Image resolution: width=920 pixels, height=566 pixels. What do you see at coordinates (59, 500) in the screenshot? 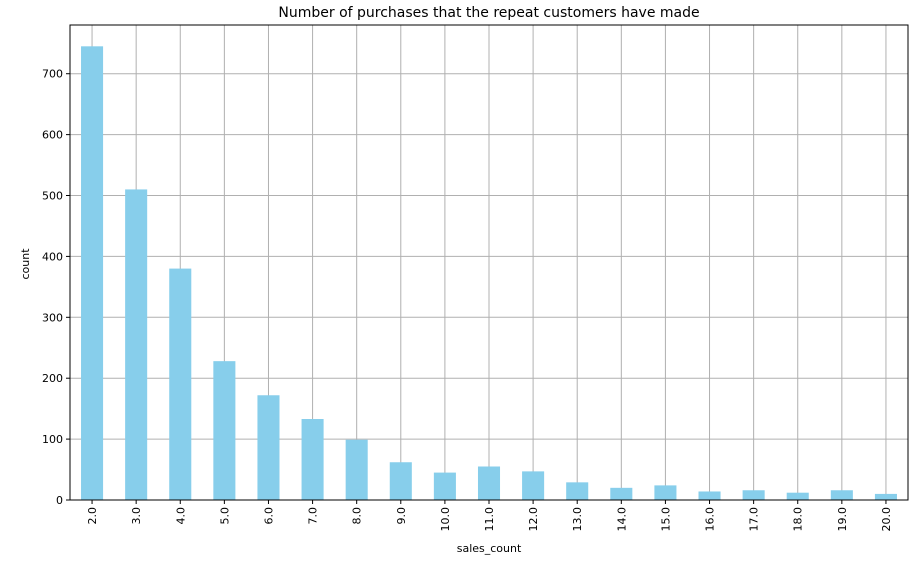
I see `y-tick-label-0: 0` at bounding box center [59, 500].